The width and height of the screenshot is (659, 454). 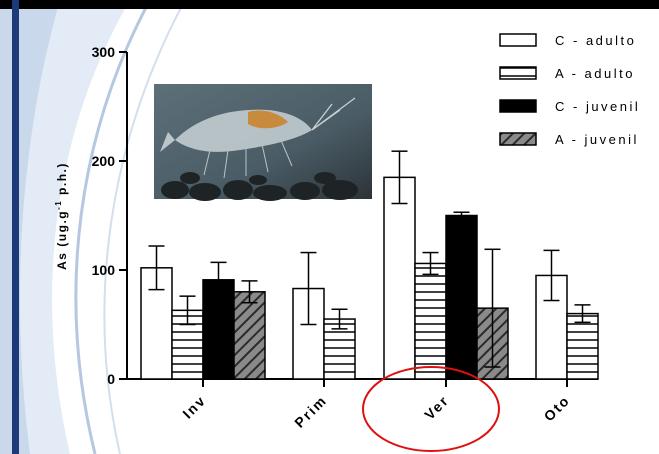 What do you see at coordinates (111, 379) in the screenshot?
I see `y-tick-label: 0` at bounding box center [111, 379].